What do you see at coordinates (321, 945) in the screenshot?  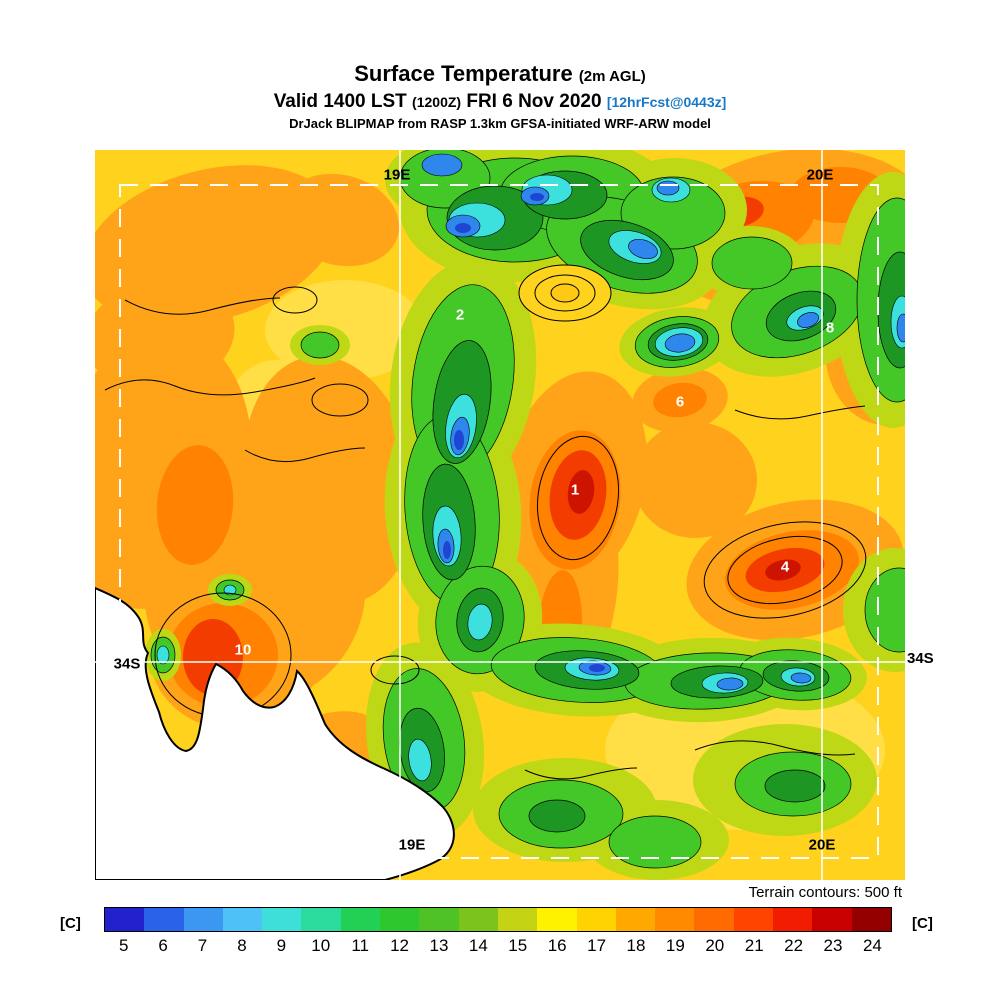 I see `colorbar-tick-label: 10` at bounding box center [321, 945].